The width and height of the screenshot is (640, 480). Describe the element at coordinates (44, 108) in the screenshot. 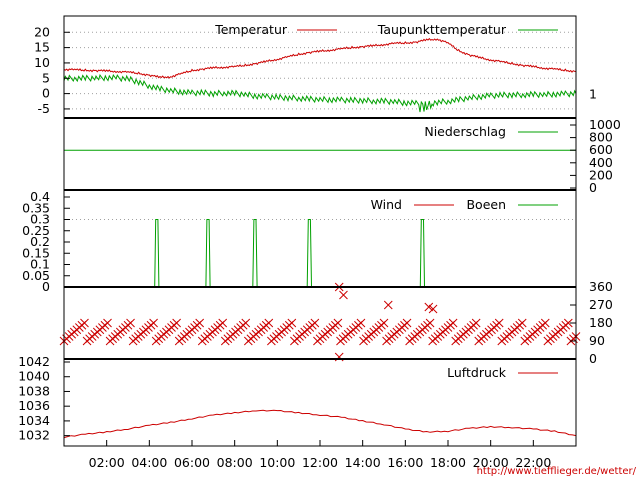

I see `temp-ytick-label: -5` at that location.